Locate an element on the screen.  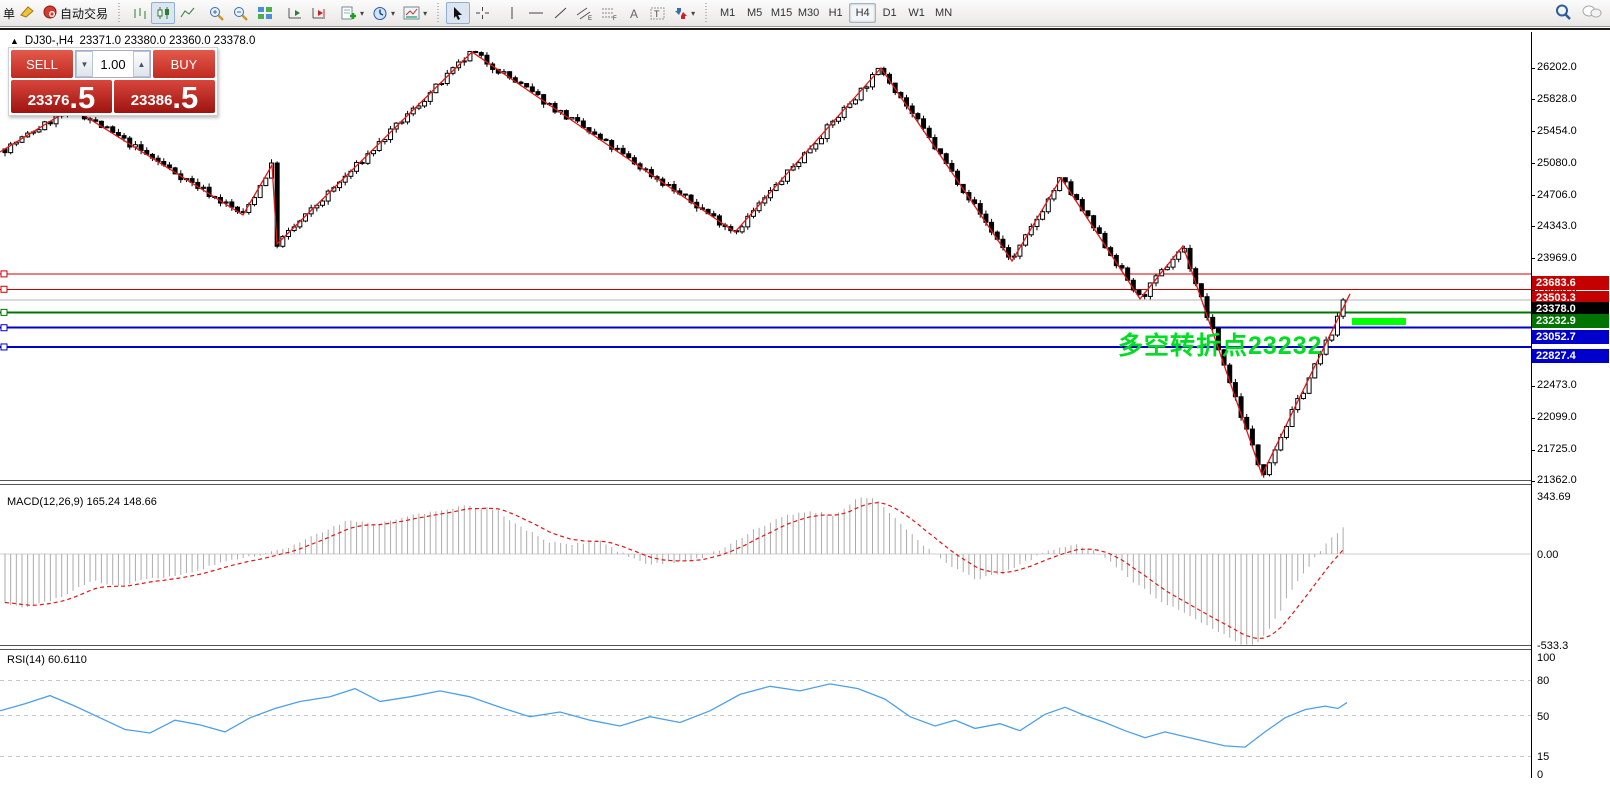
candlestick-chart-button is located at coordinates (163, 13).